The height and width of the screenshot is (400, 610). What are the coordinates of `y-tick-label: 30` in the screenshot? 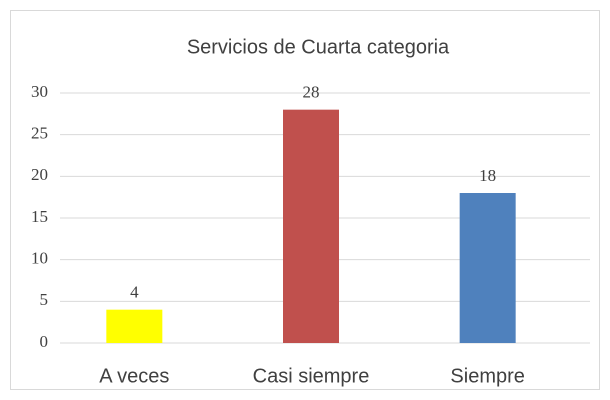 It's located at (39, 91).